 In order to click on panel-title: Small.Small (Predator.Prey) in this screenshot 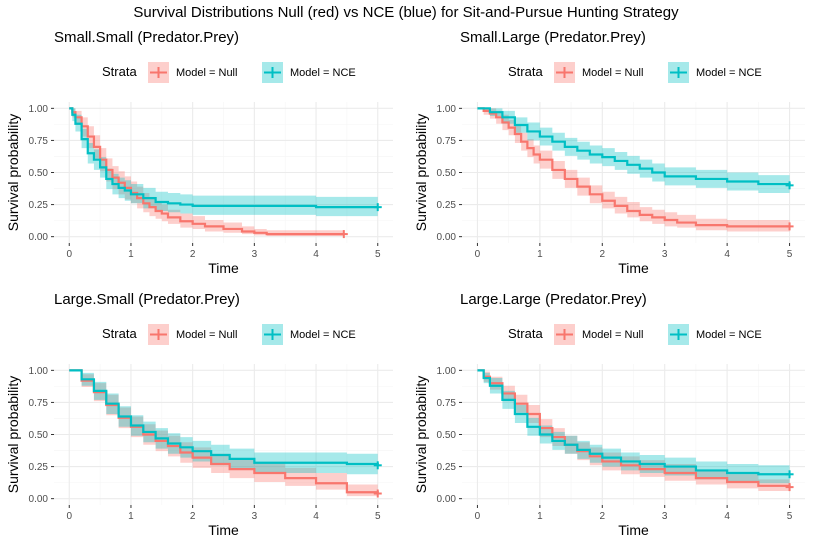, I will do `click(146, 37)`.